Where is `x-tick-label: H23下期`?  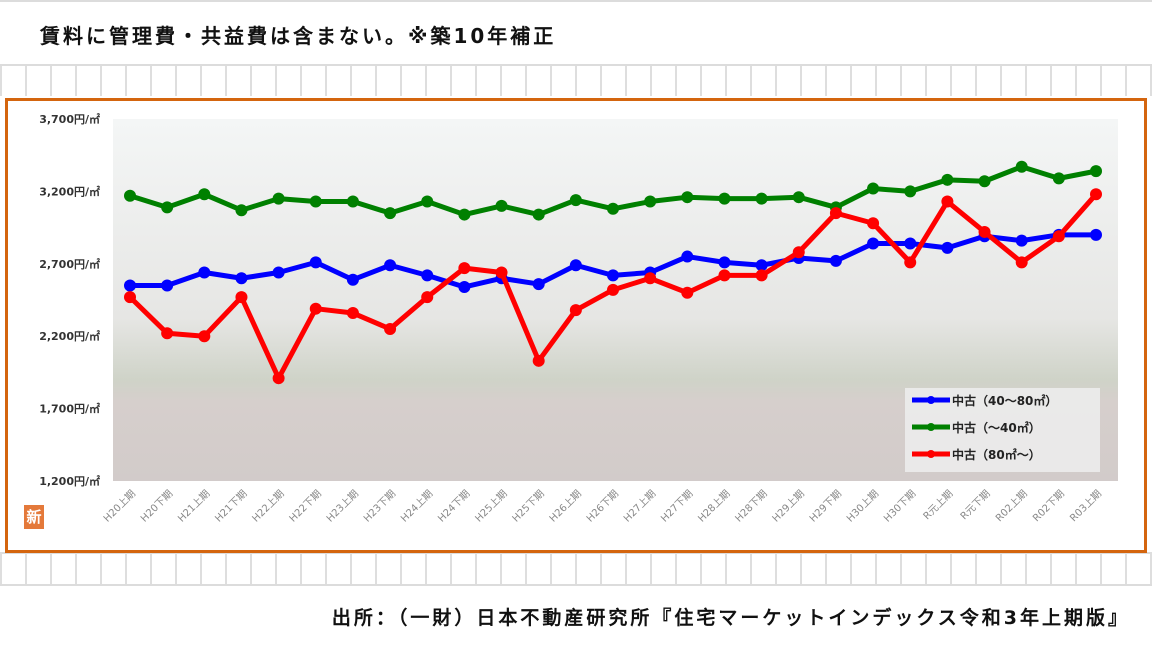 x-tick-label: H23下期 is located at coordinates (379, 506).